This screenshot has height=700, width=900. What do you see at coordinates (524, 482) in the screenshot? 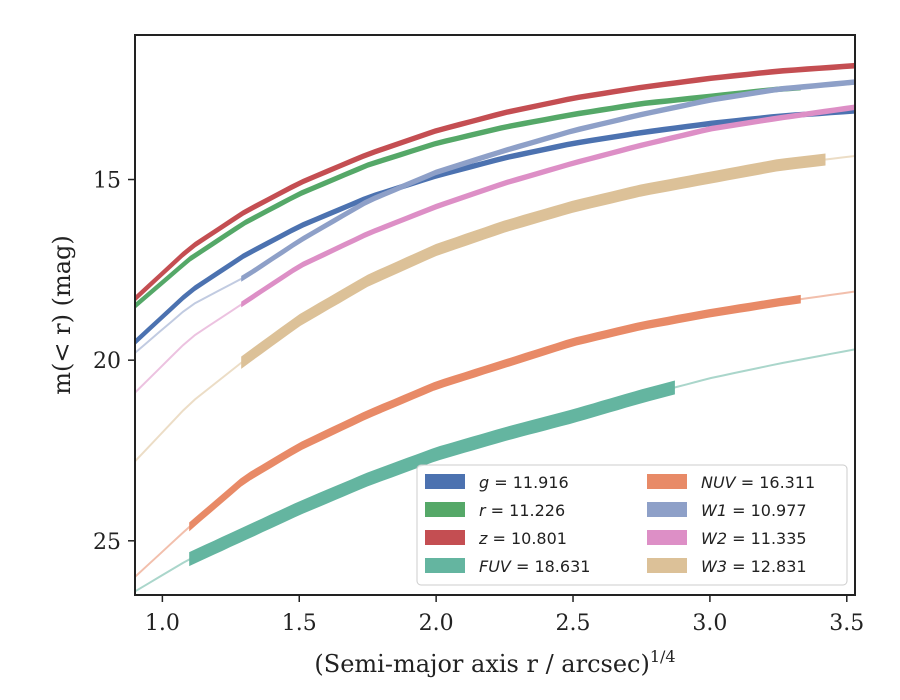
I see `legend-label-g: g = 11.916` at bounding box center [524, 482].